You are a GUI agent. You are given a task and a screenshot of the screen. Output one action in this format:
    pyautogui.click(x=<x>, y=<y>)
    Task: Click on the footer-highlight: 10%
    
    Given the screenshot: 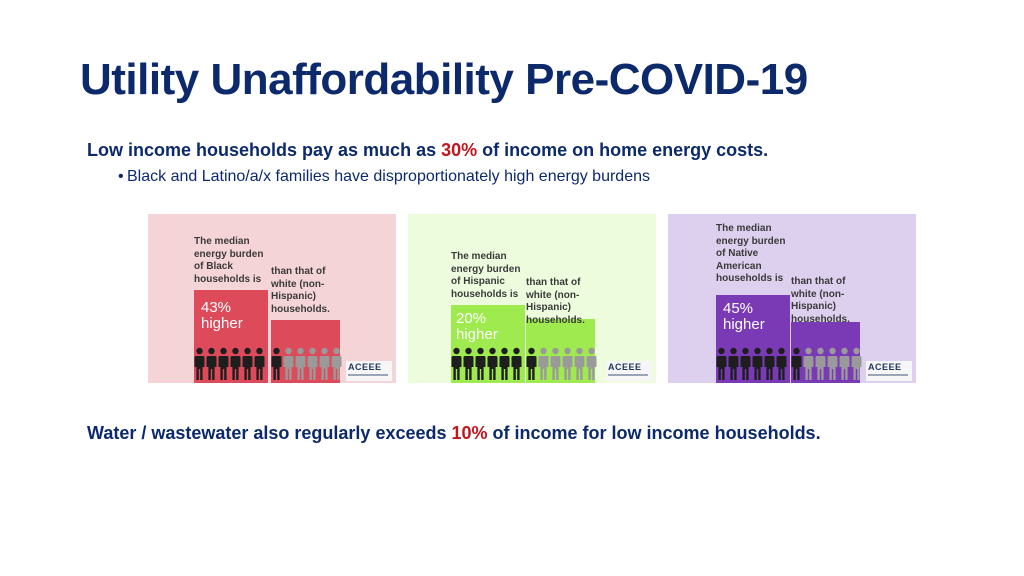 What is the action you would take?
    pyautogui.click(x=469, y=433)
    